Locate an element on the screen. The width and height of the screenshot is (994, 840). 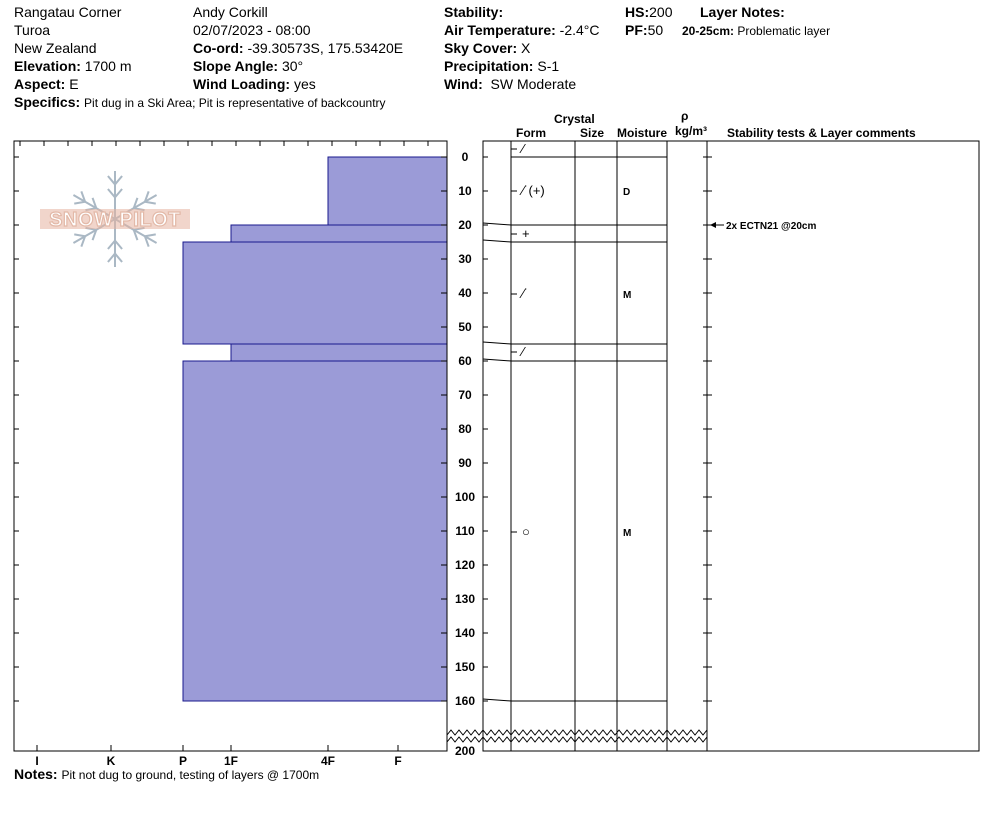
col-size: Size is located at coordinates (592, 133).